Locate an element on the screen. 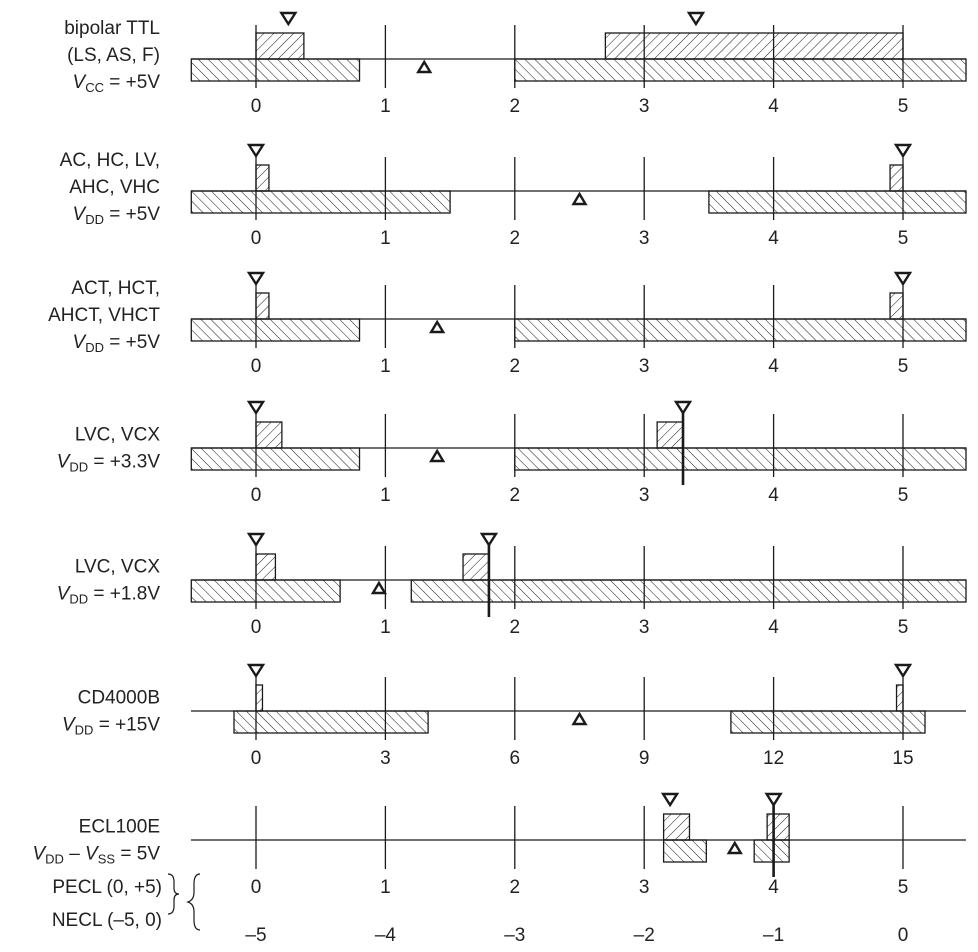  row-label-line: VDD – VSS = 5V is located at coordinates (96, 855).